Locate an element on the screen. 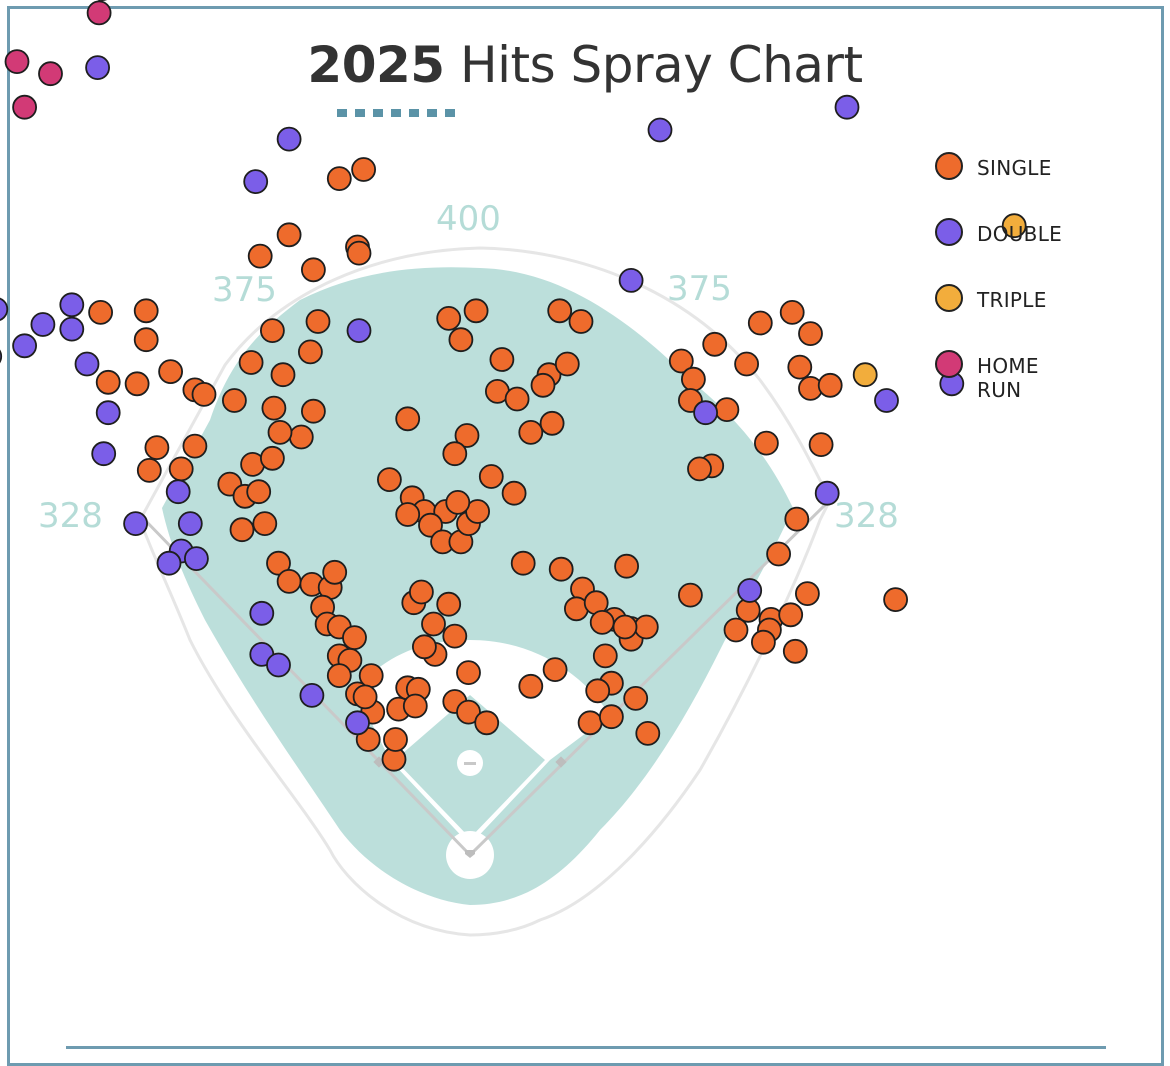 The width and height of the screenshot is (1170, 1066). distance-label-right-center: 375 is located at coordinates (699, 289).